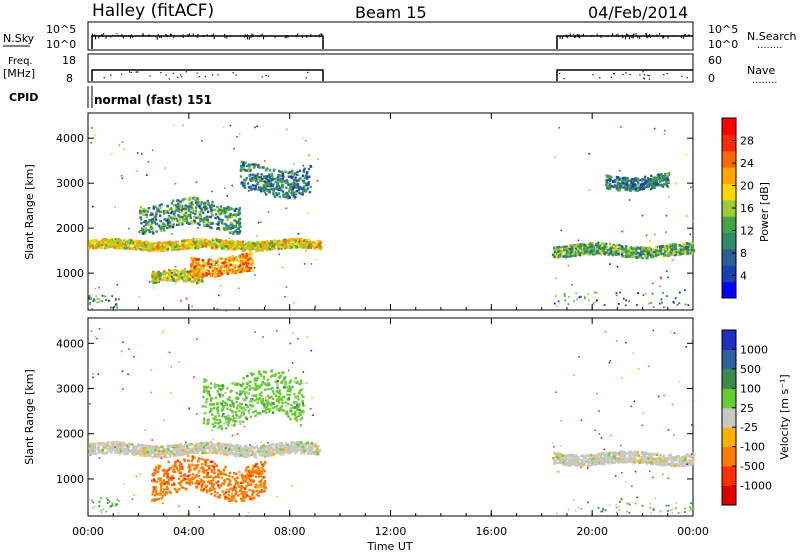  Describe the element at coordinates (23, 97) in the screenshot. I see `cpid-label: CPID` at that location.